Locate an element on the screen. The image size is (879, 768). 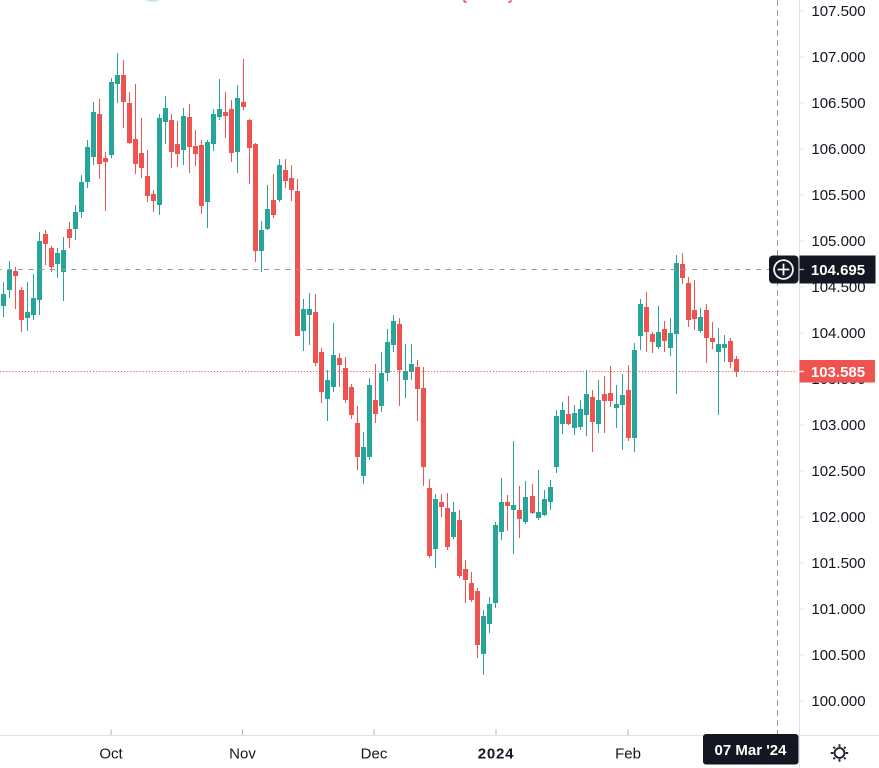
svg-text: 100.500 is located at coordinates (838, 655).